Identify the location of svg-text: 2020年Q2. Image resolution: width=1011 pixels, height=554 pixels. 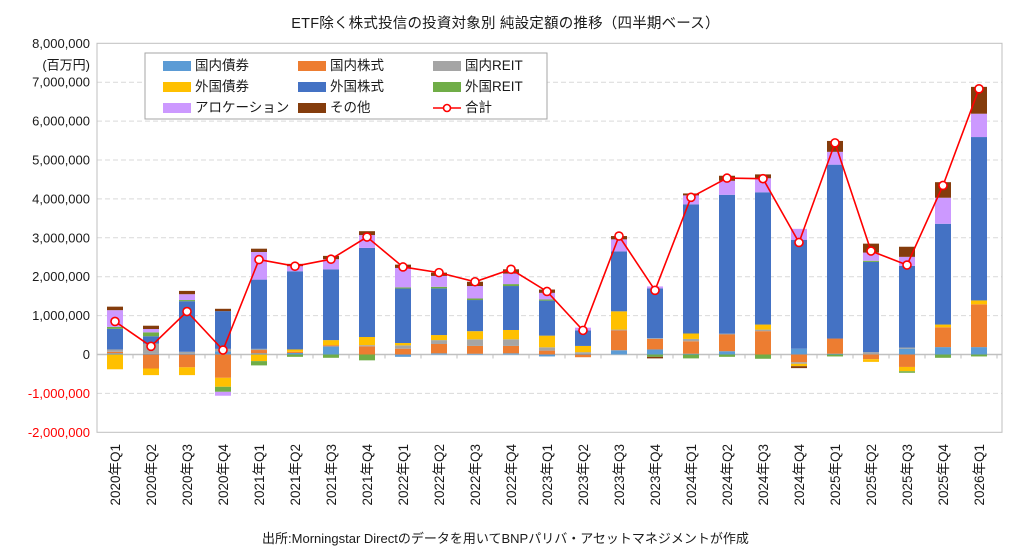
(151, 475).